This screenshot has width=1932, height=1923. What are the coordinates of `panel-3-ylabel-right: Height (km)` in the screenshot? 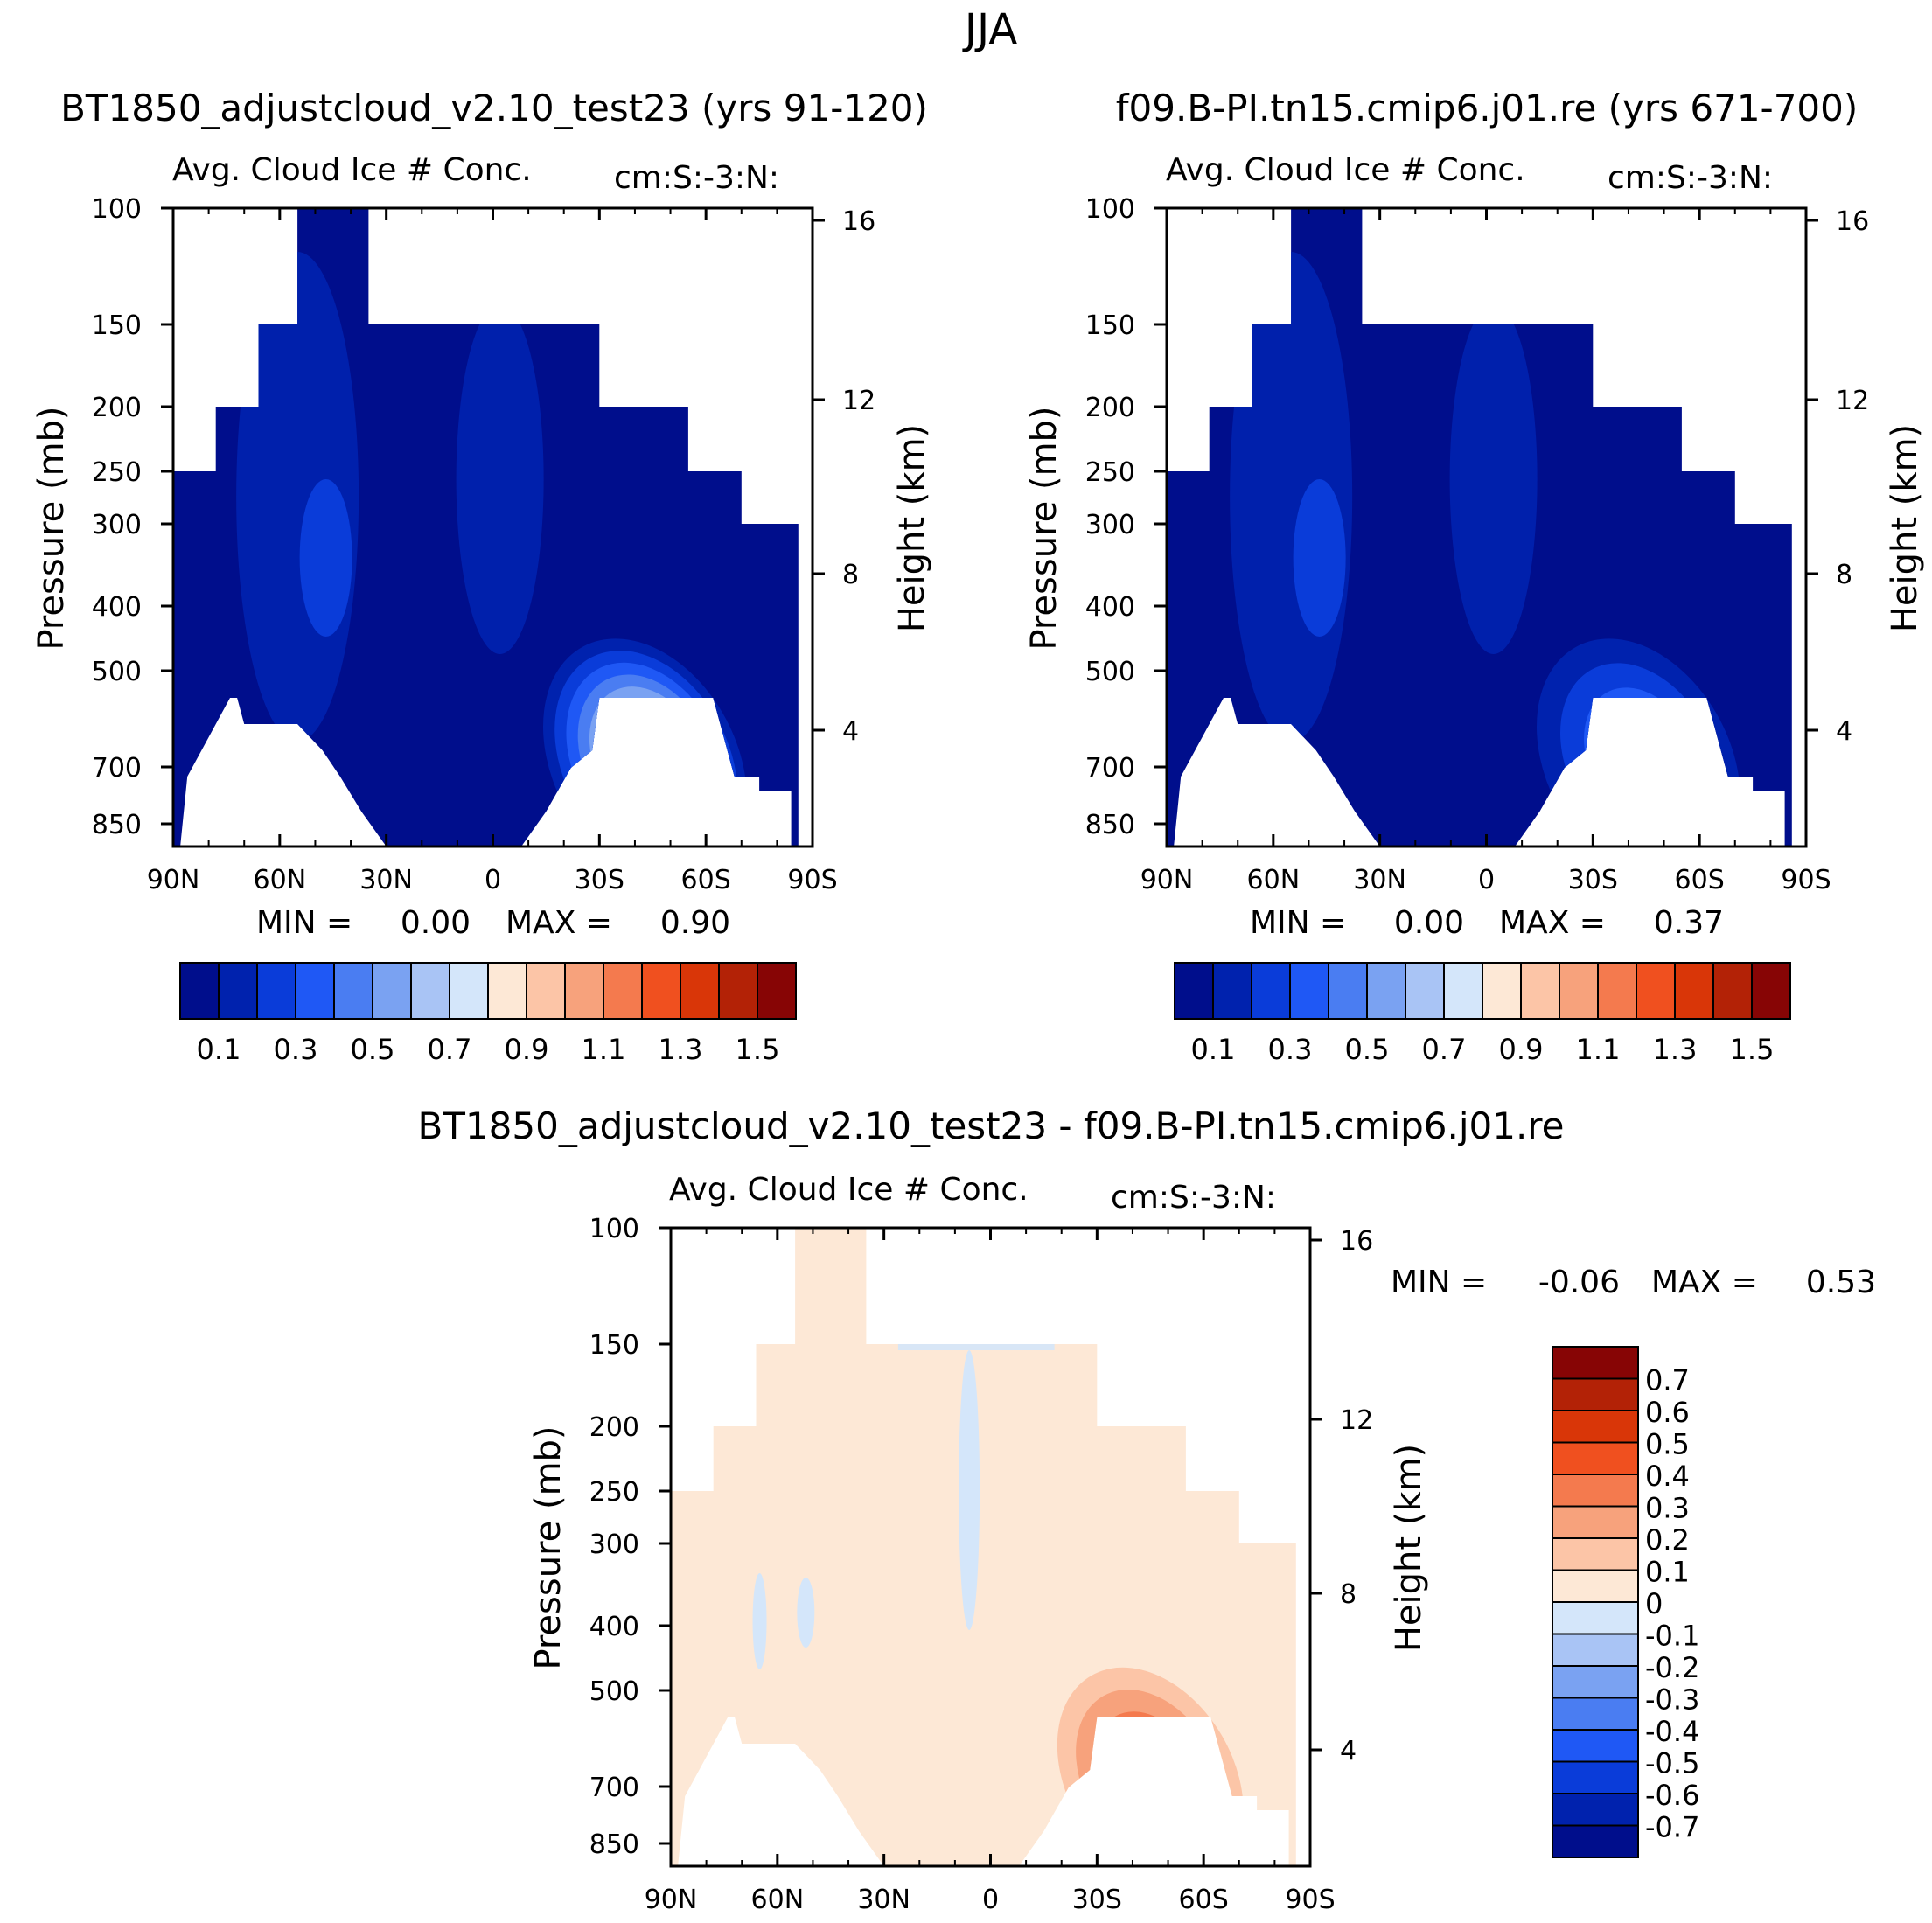 It's located at (1409, 1548).